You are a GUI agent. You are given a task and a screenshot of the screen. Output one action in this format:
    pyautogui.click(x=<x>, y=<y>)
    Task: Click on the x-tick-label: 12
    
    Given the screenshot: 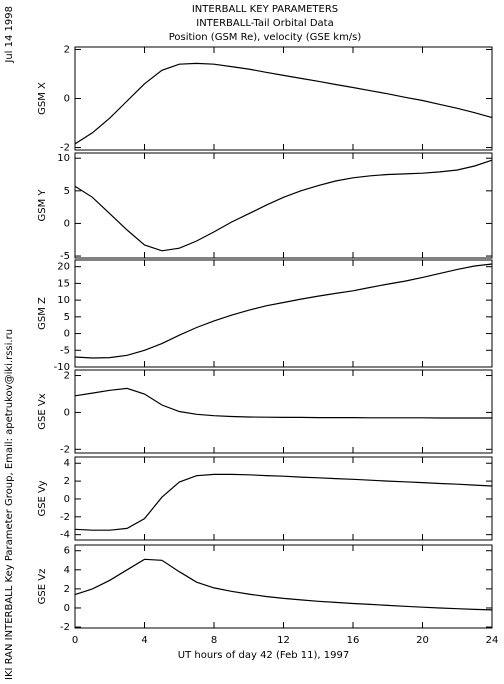 What is the action you would take?
    pyautogui.click(x=283, y=640)
    